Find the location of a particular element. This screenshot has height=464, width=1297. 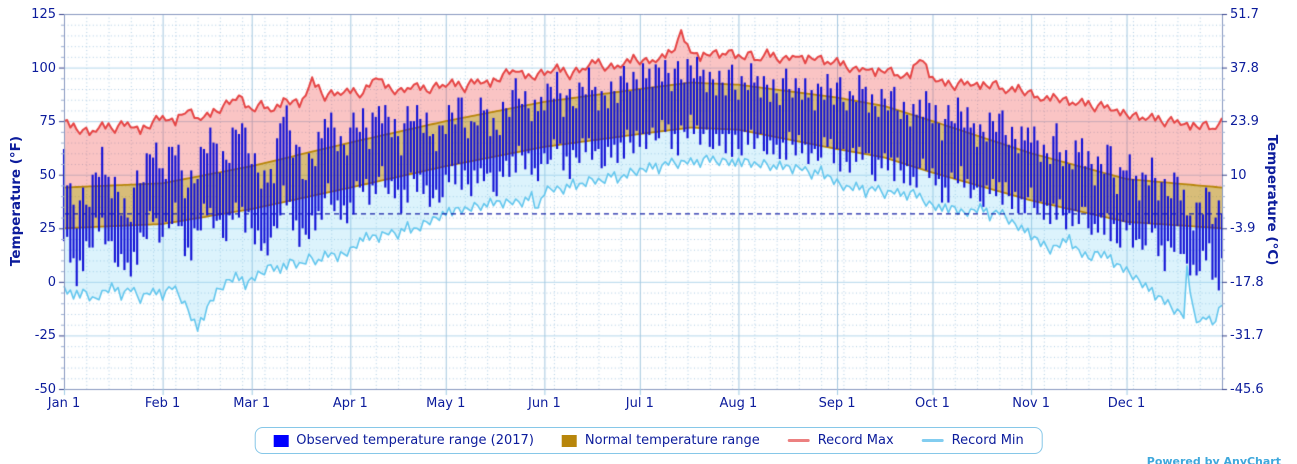

y-tick-label-c: 37.8 is located at coordinates (1244, 68).